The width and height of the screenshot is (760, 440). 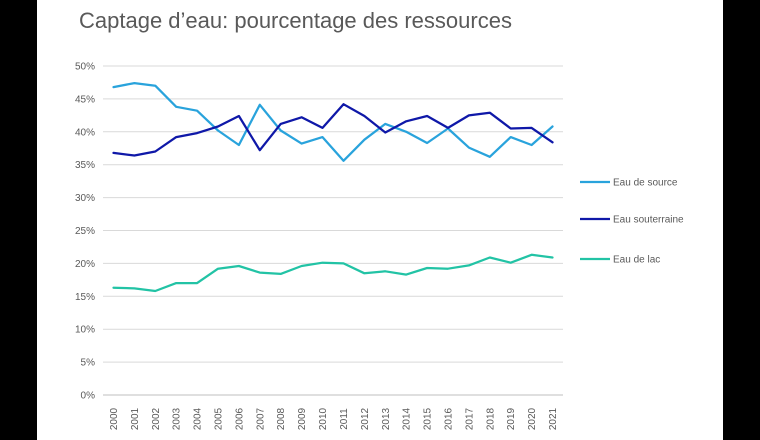 I want to click on y-tick-label: 50%, so click(x=85, y=67).